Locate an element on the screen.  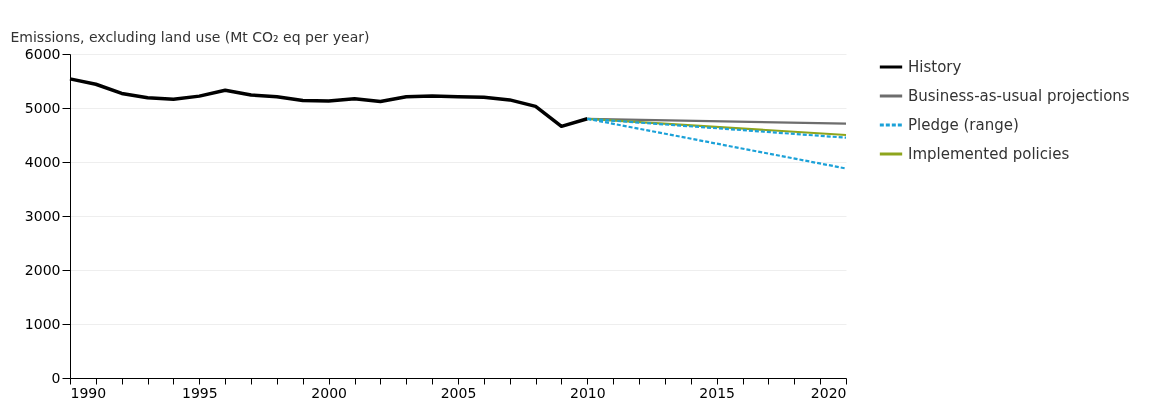
y-tick-label: 4000 is located at coordinates (42, 161).